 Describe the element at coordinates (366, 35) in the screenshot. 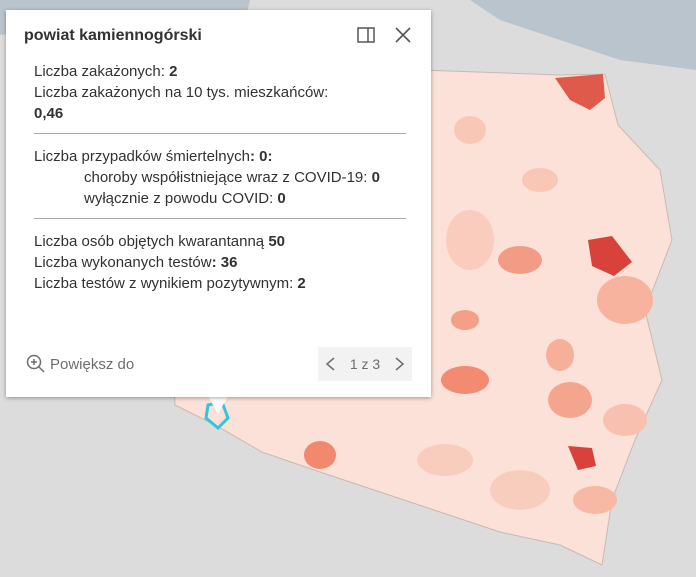

I see `dock-button` at that location.